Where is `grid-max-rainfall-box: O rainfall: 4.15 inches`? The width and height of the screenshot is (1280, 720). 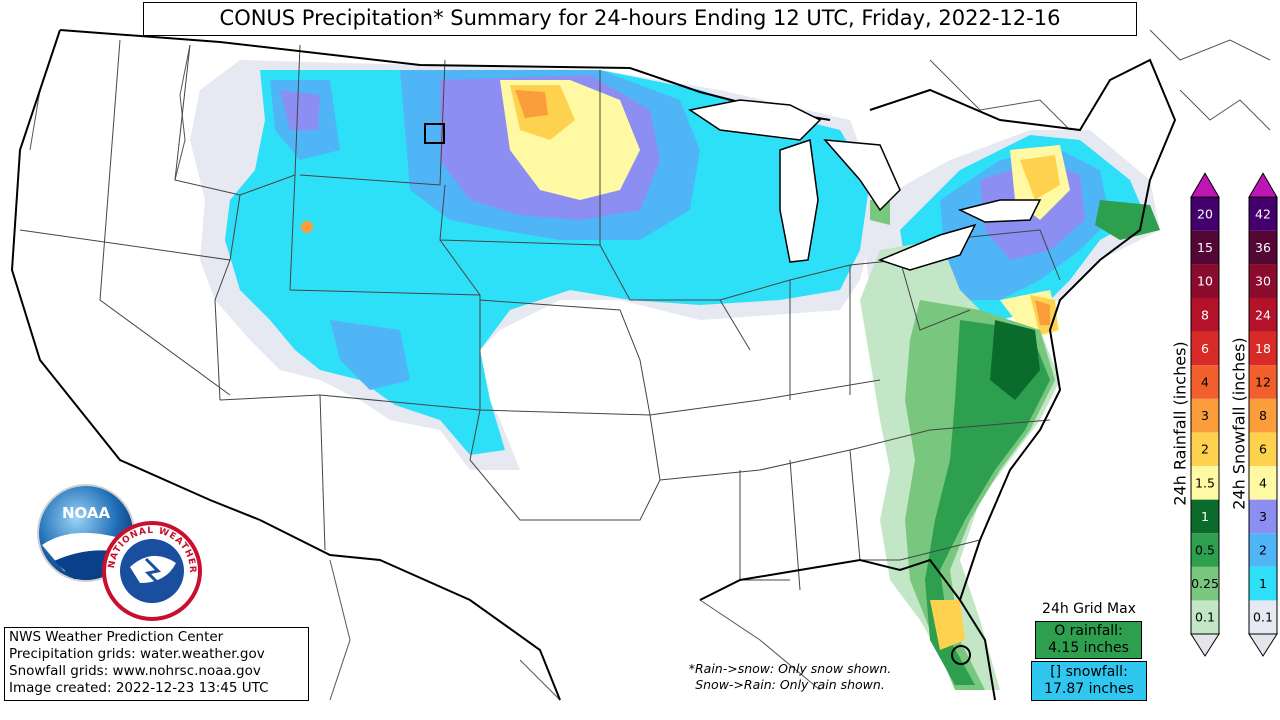 grid-max-rainfall-box: O rainfall: 4.15 inches is located at coordinates (1088, 640).